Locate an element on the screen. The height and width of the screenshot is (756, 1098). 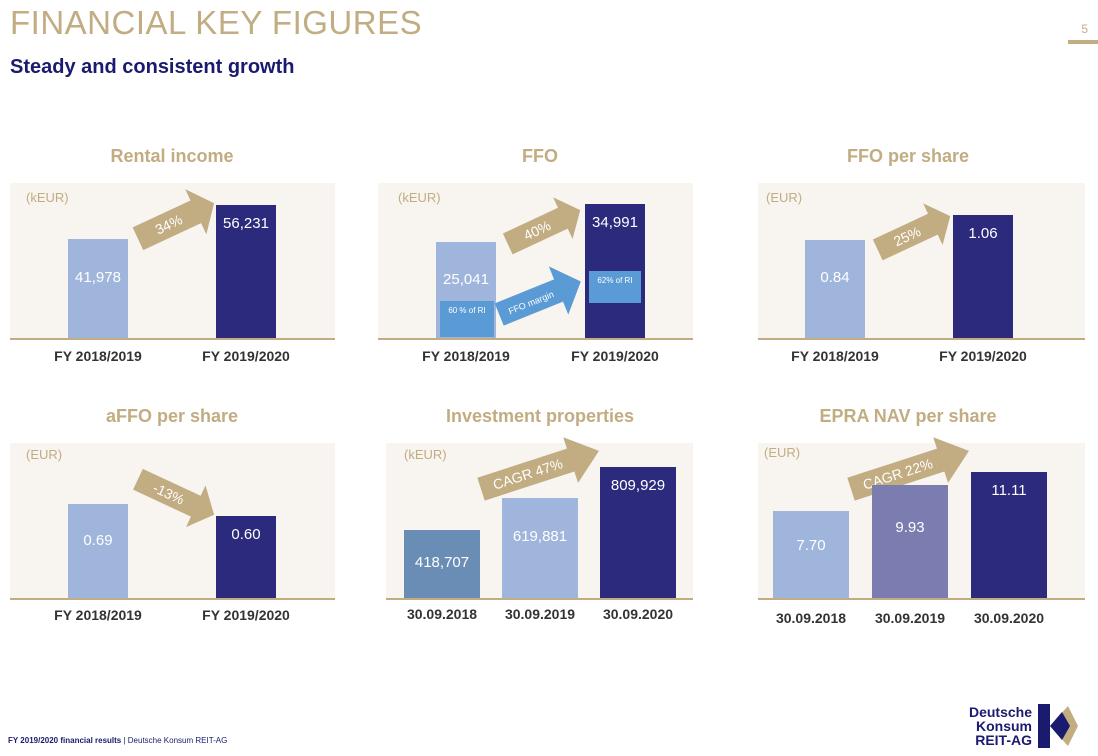
logo-line-3: REIT-AG is located at coordinates (1003, 740).